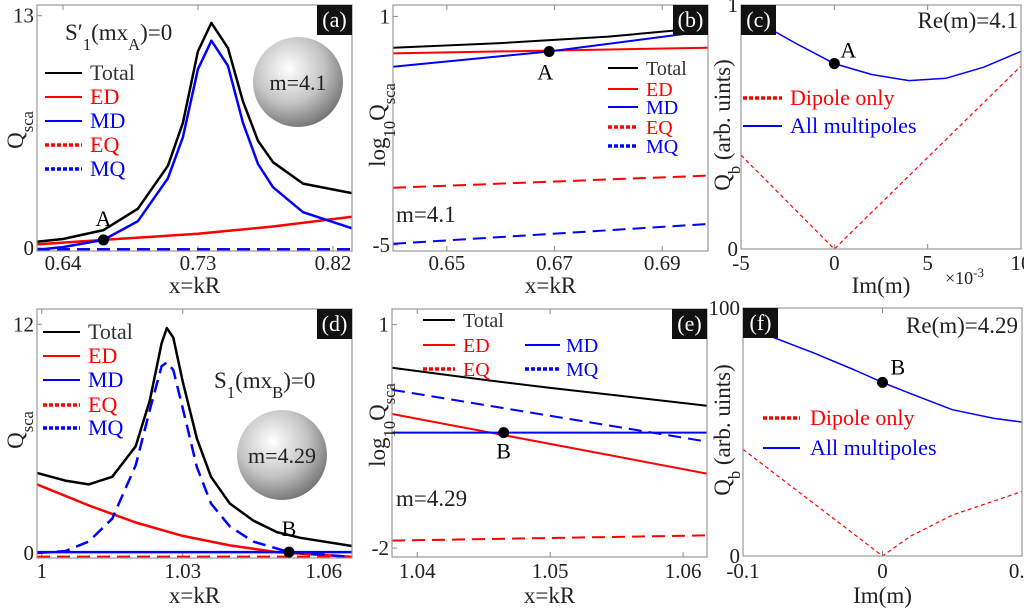 The image size is (1024, 610). What do you see at coordinates (74, 32) in the screenshot?
I see `annotation-part: S′` at bounding box center [74, 32].